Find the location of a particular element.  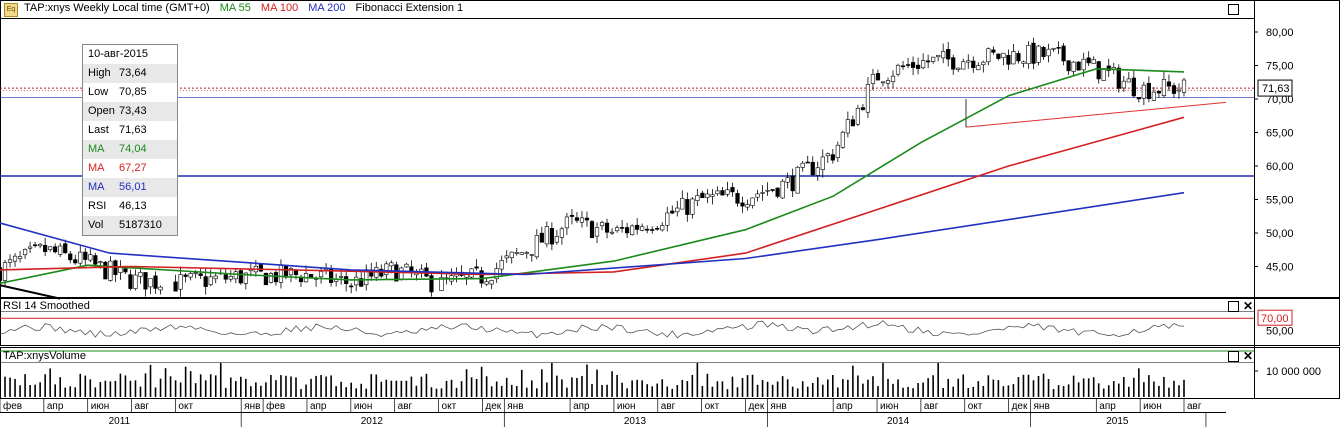

rsi-panel-title: RSI 14 Smoothed is located at coordinates (46, 306).